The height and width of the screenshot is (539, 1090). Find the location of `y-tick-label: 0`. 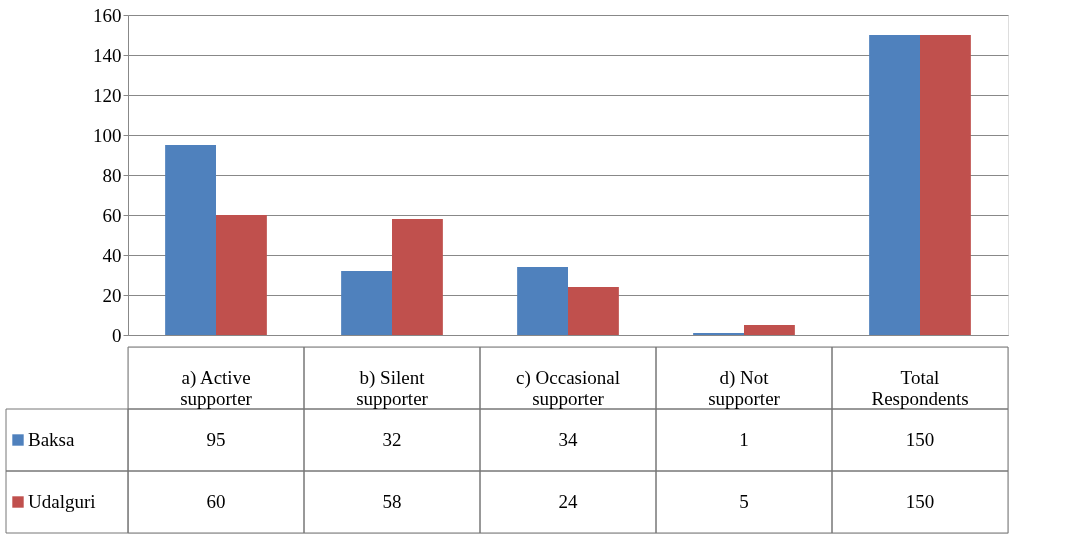

y-tick-label: 0 is located at coordinates (117, 335).